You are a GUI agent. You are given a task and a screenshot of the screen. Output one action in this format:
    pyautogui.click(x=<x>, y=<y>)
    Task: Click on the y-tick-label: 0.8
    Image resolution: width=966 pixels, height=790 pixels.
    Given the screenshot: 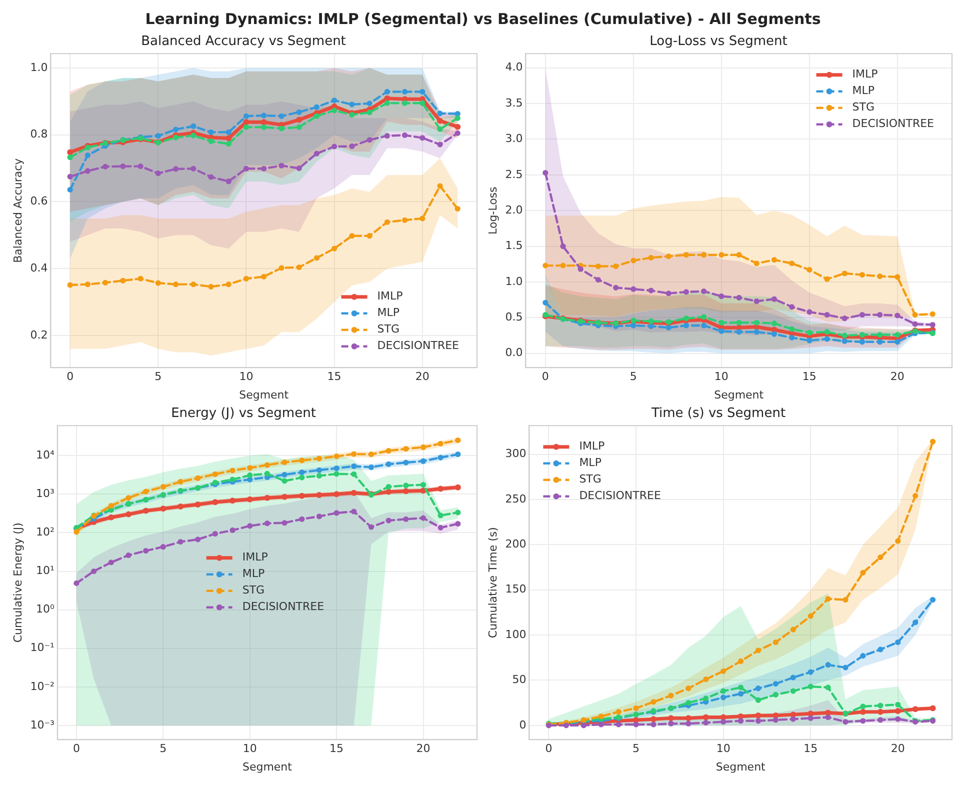 What is the action you would take?
    pyautogui.click(x=39, y=134)
    